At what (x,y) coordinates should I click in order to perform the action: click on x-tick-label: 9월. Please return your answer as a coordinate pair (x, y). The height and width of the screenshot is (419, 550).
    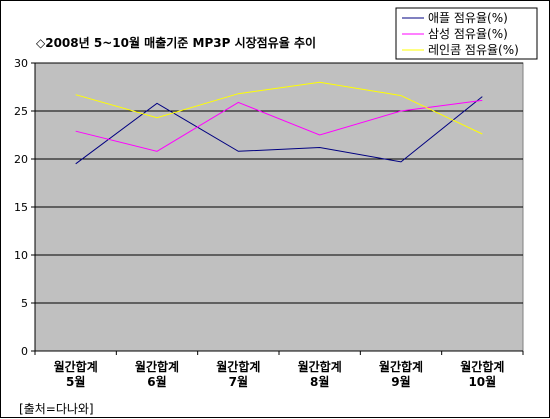
    Looking at the image, I should click on (400, 381).